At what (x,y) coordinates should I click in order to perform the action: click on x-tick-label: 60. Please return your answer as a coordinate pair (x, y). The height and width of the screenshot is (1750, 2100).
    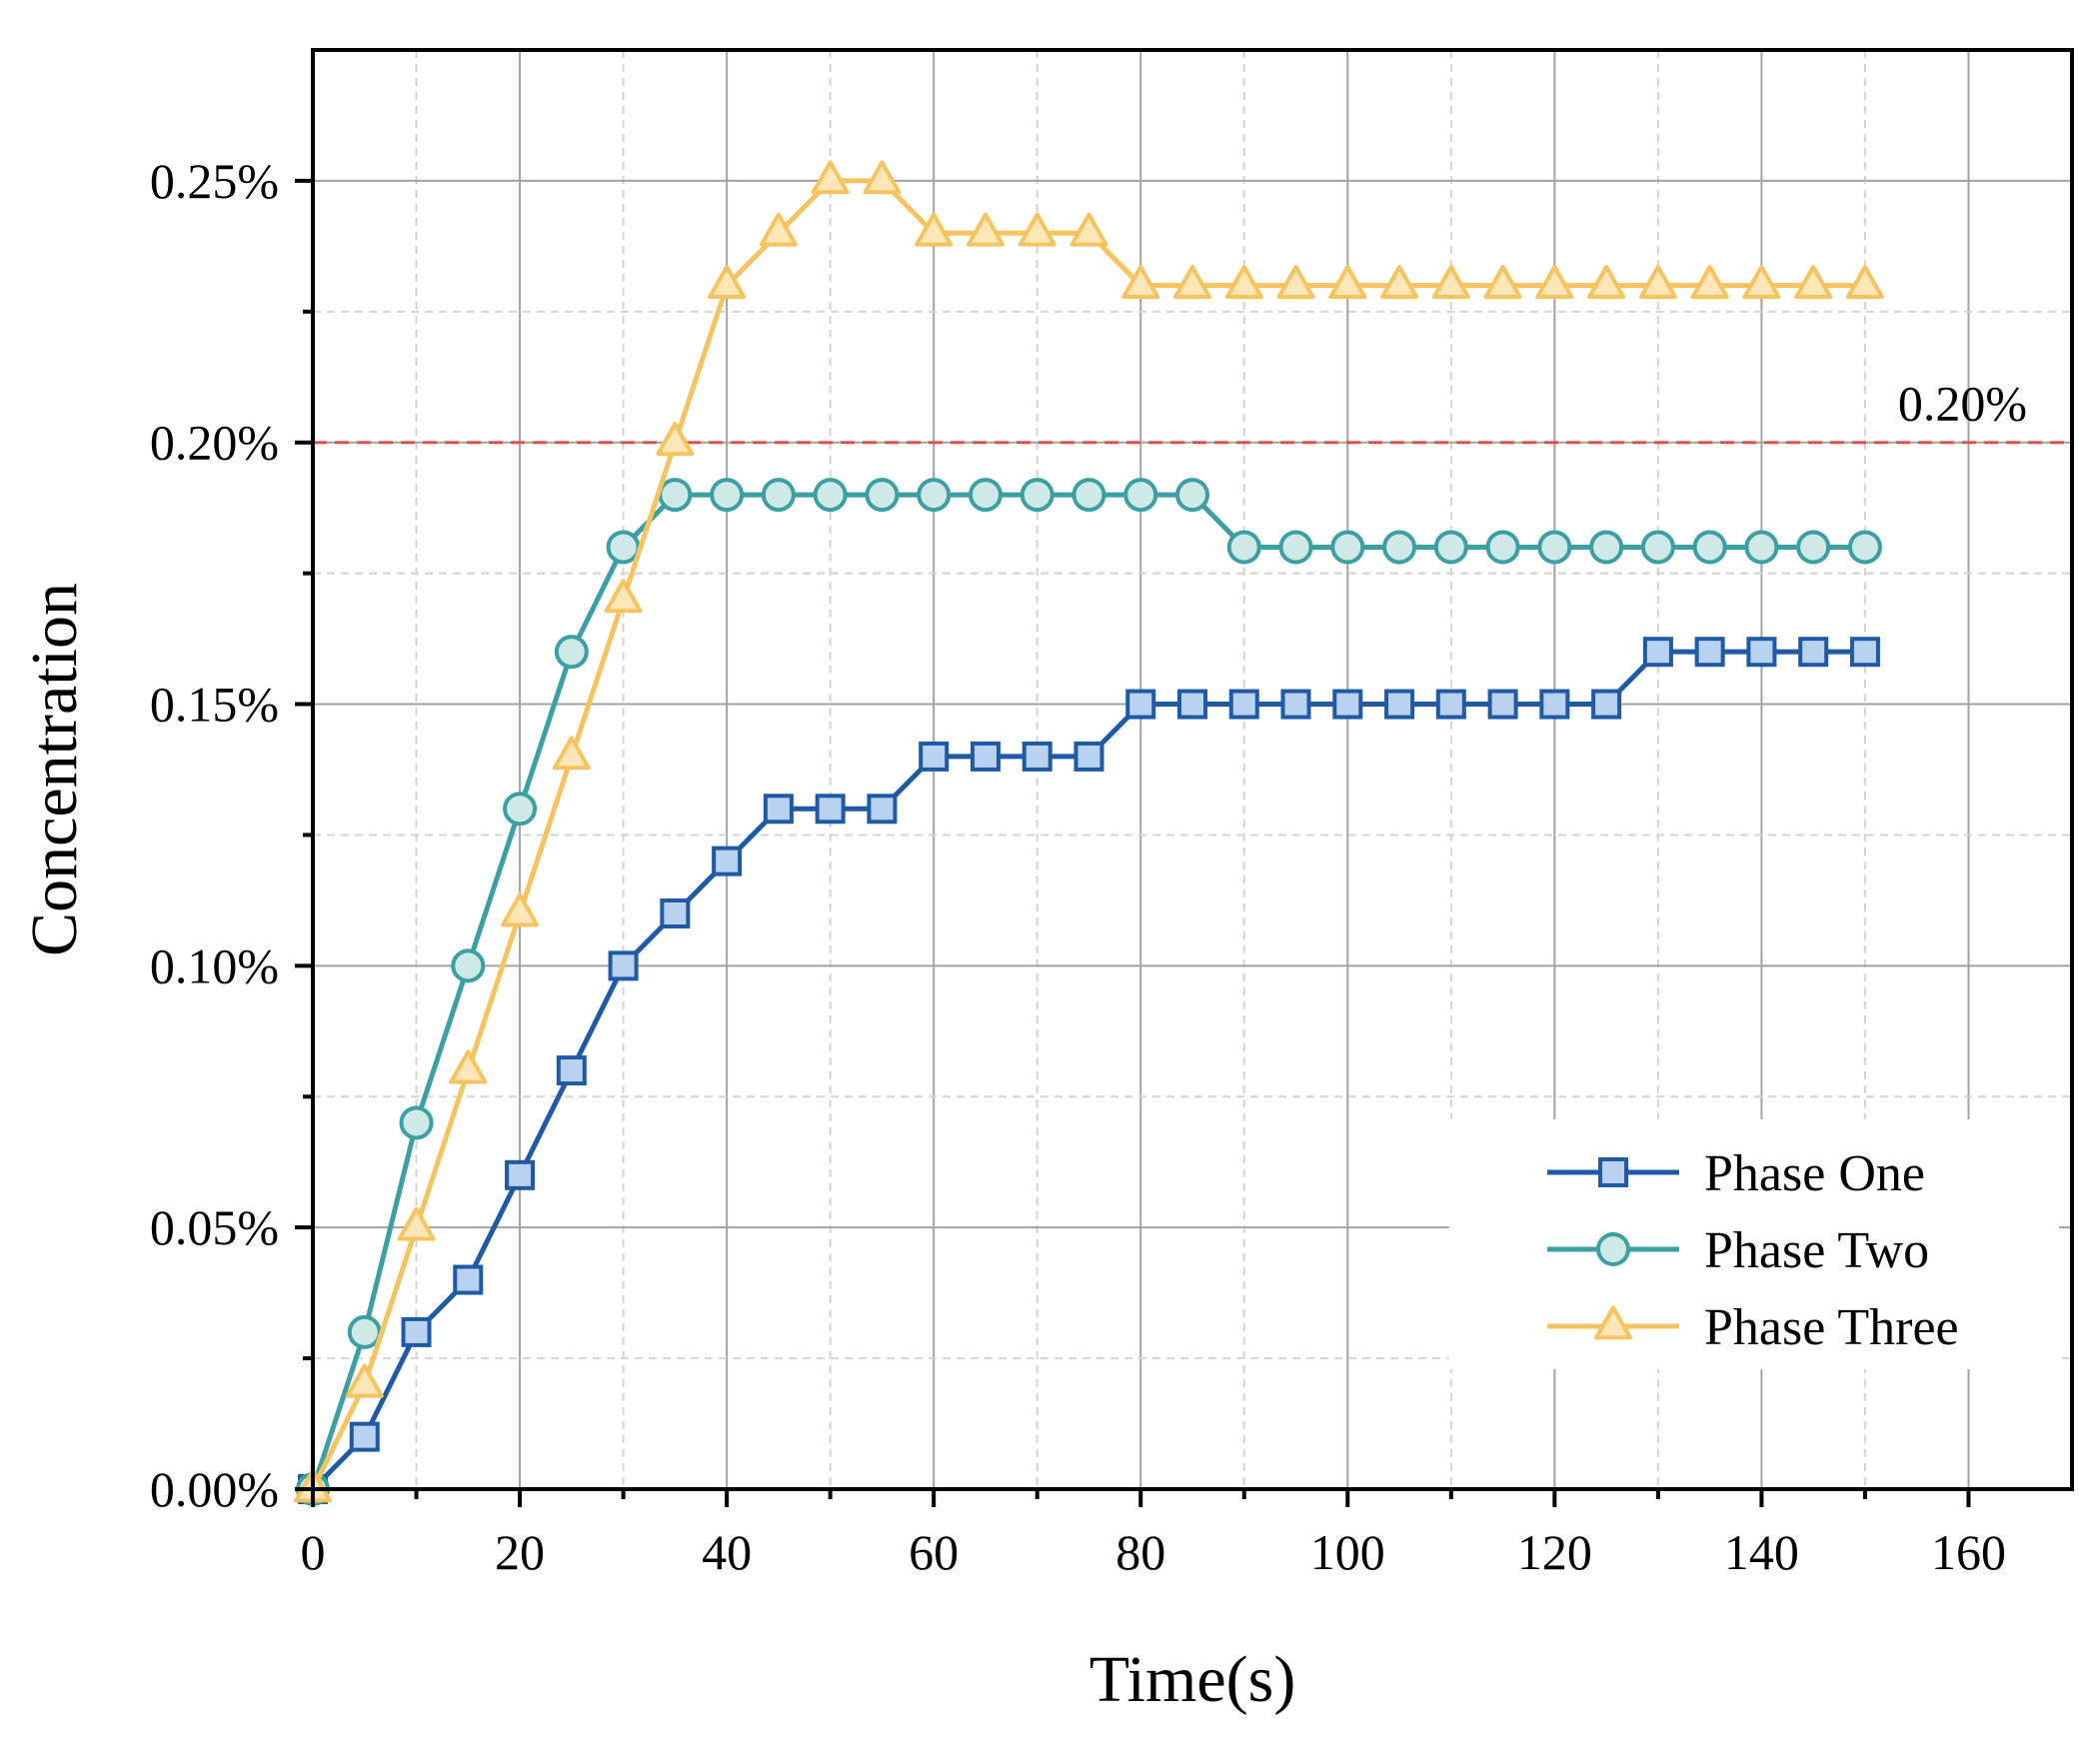
    Looking at the image, I should click on (934, 1552).